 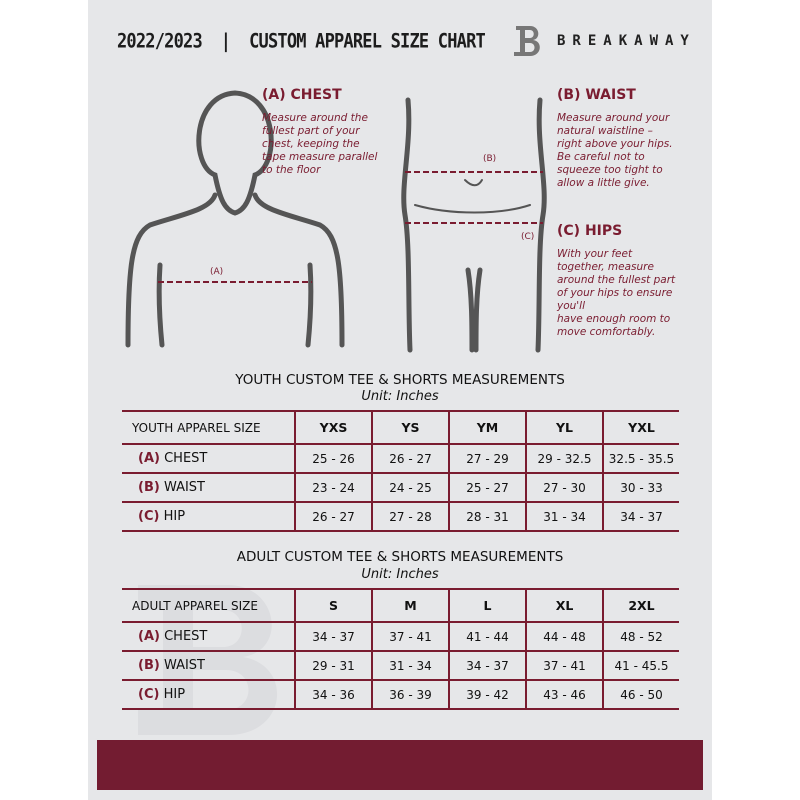 What do you see at coordinates (640, 606) in the screenshot?
I see `size-header: 2XL` at bounding box center [640, 606].